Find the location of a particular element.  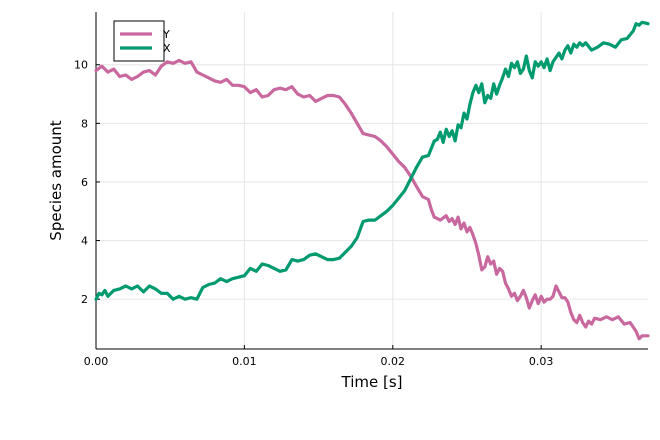

legend-label-y: Y is located at coordinates (166, 34).